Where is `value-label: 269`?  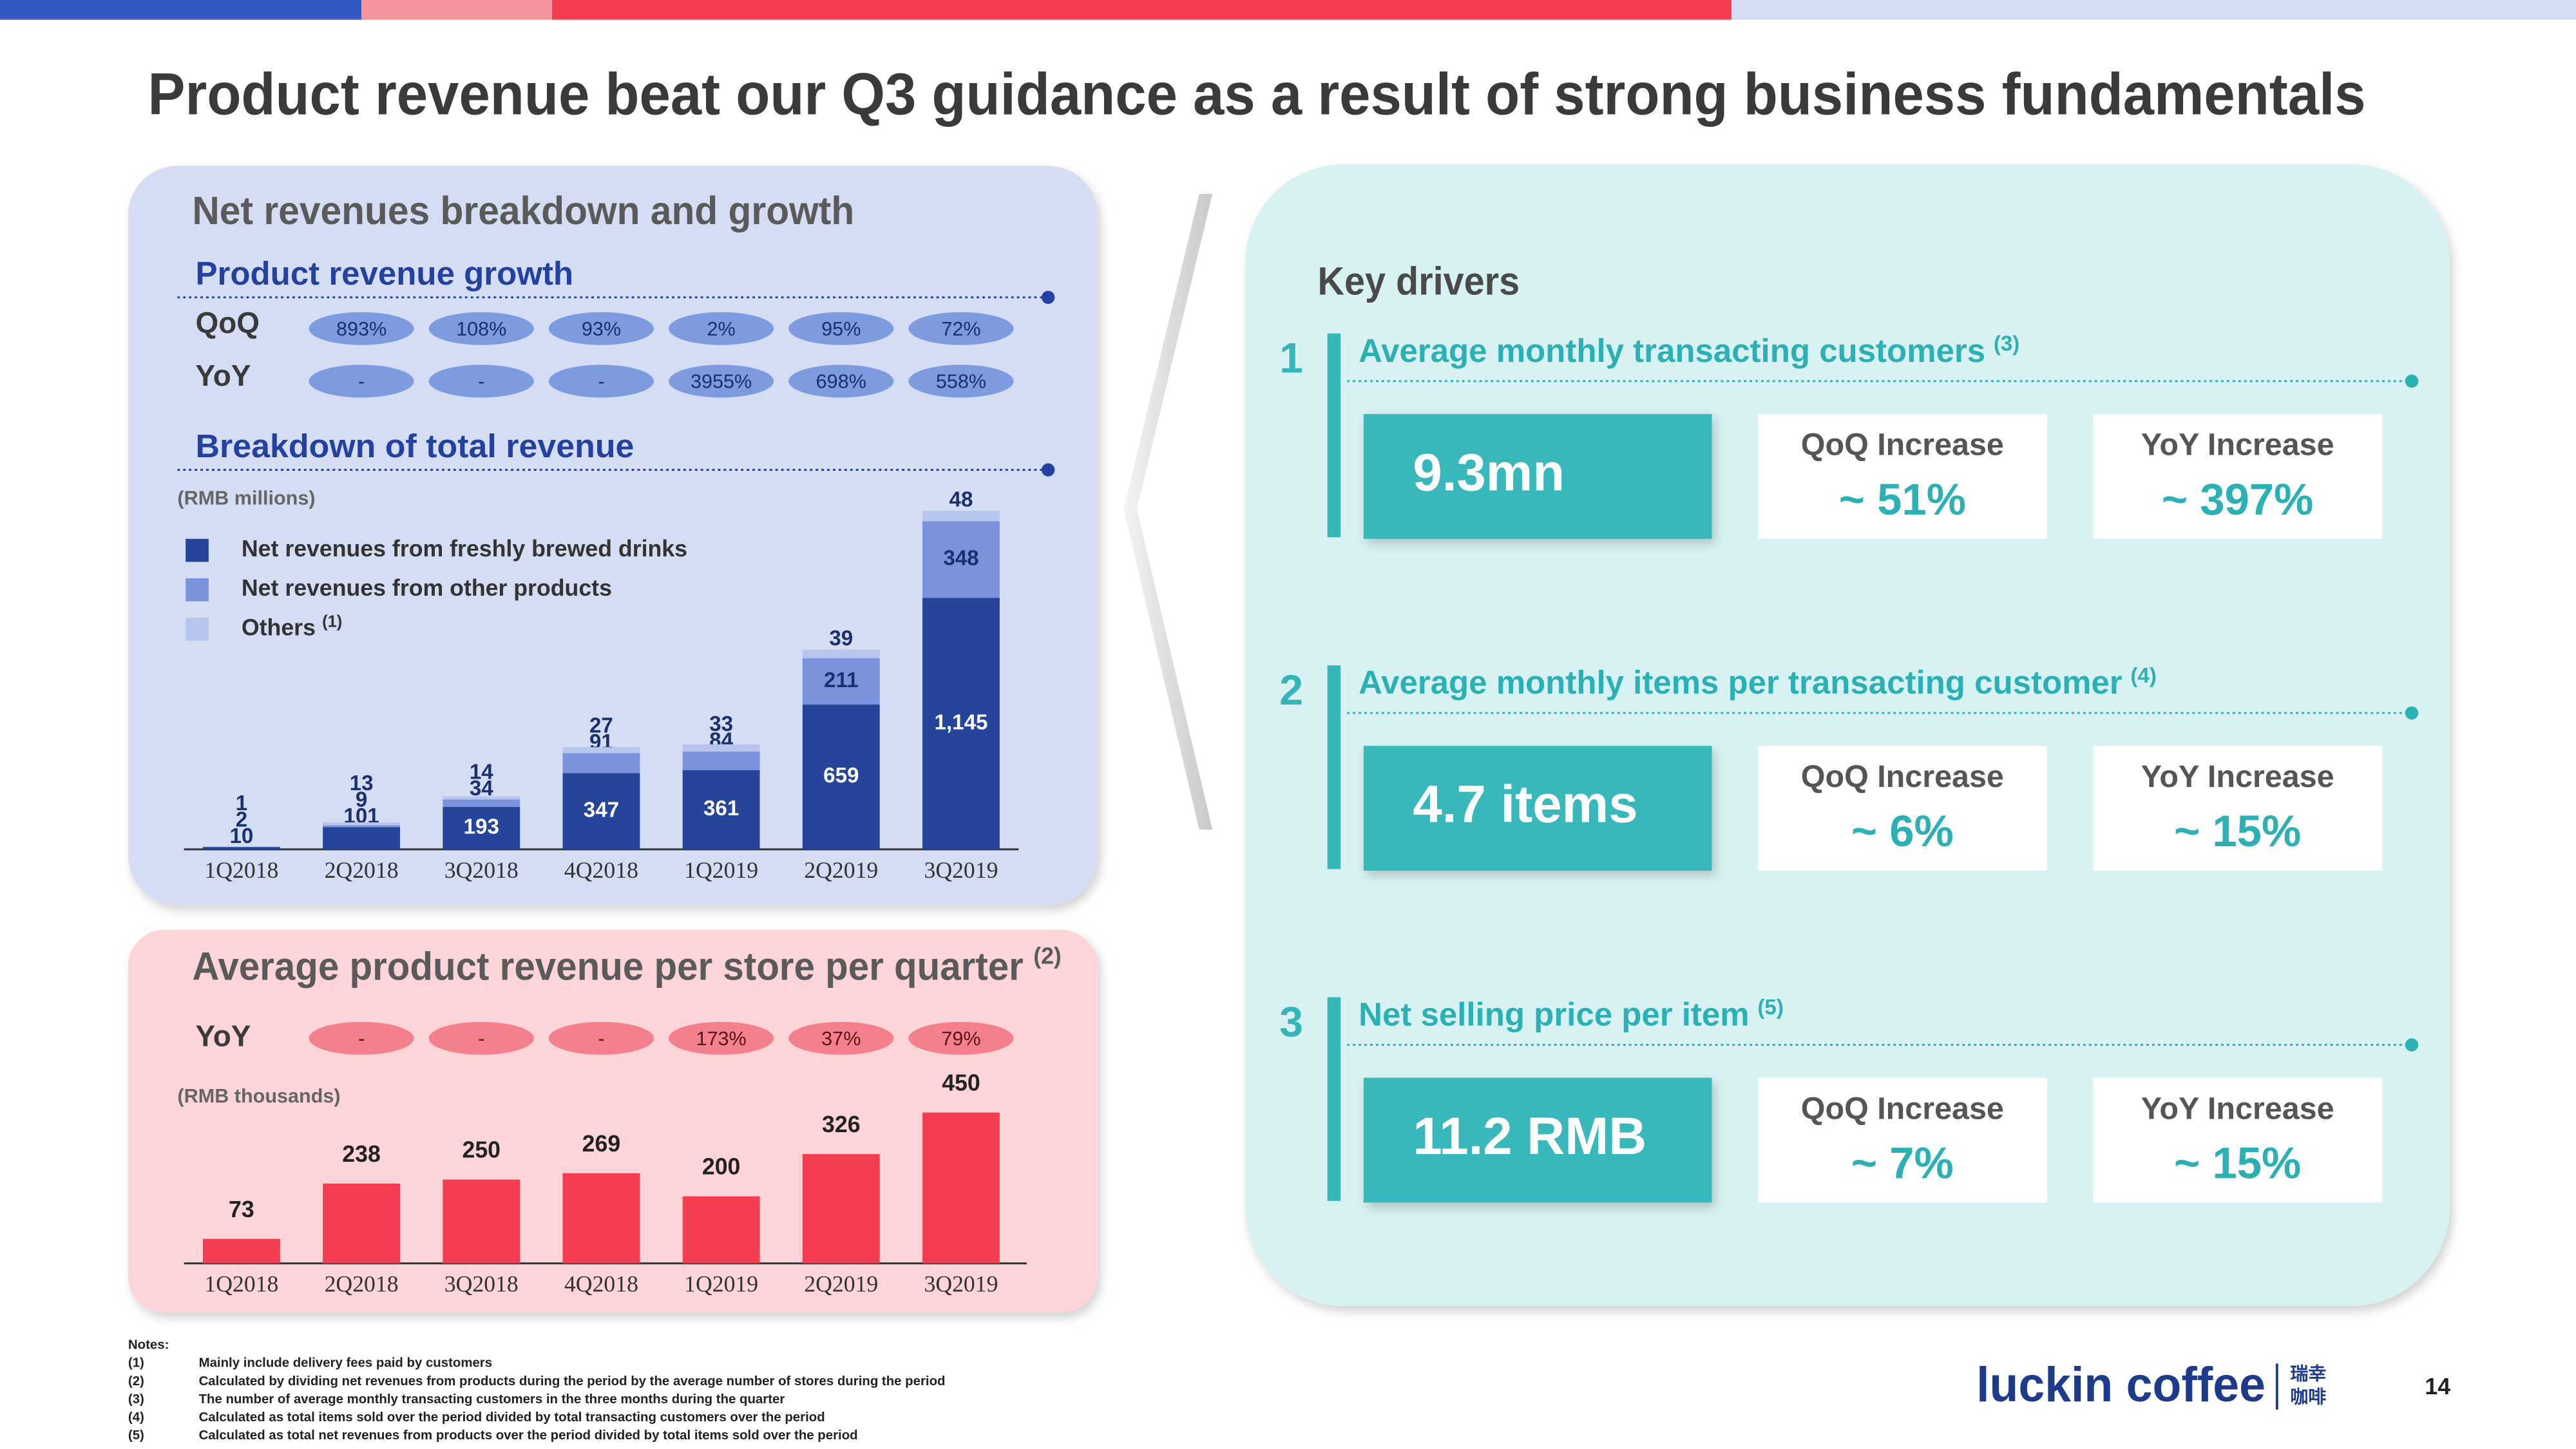
value-label: 269 is located at coordinates (601, 1144).